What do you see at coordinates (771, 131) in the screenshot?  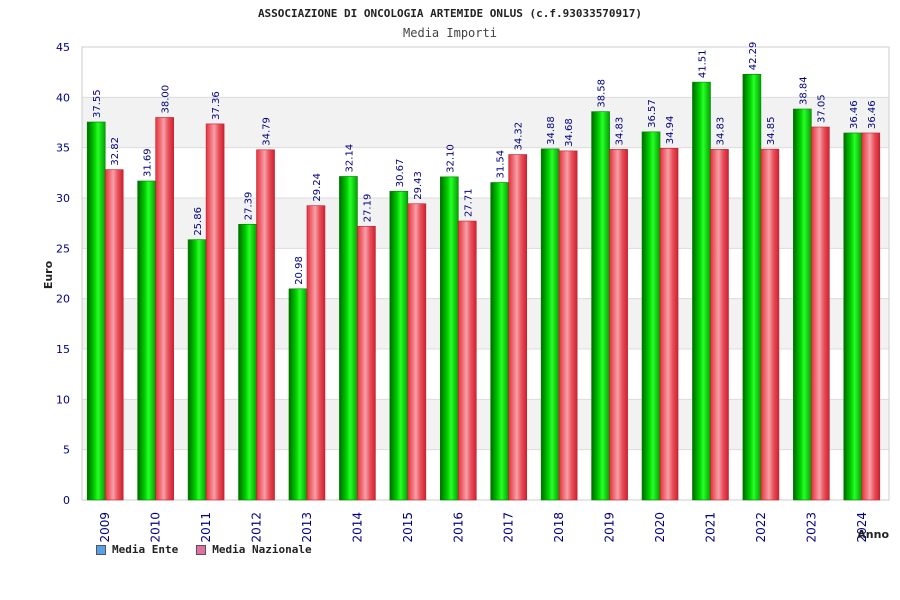 I see `data-label: 34.85` at bounding box center [771, 131].